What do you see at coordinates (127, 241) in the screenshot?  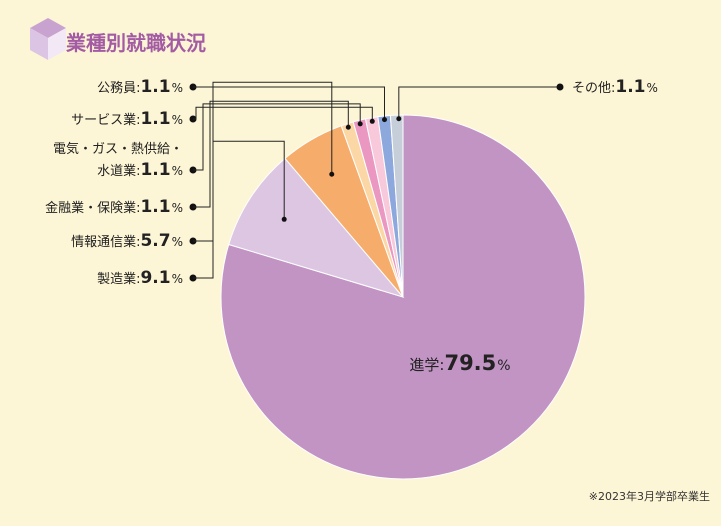 I see `slice-label-情報通信業: 情報通信業:5.7%` at bounding box center [127, 241].